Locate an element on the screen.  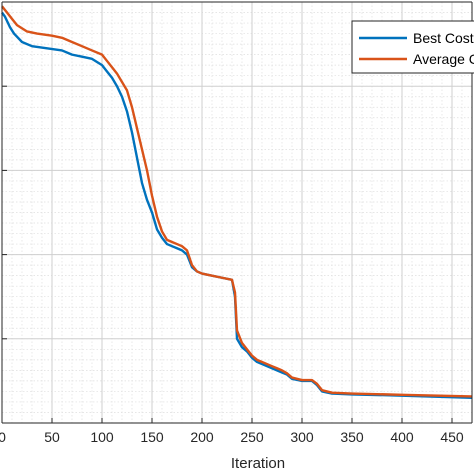
legend: Best Cost Average Cost is located at coordinates (412, 47).